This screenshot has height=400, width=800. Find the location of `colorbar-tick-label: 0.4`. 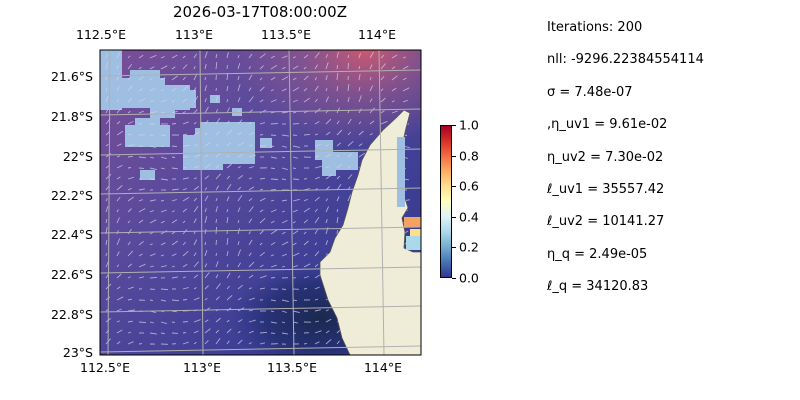

colorbar-tick-label: 0.4 is located at coordinates (469, 217).